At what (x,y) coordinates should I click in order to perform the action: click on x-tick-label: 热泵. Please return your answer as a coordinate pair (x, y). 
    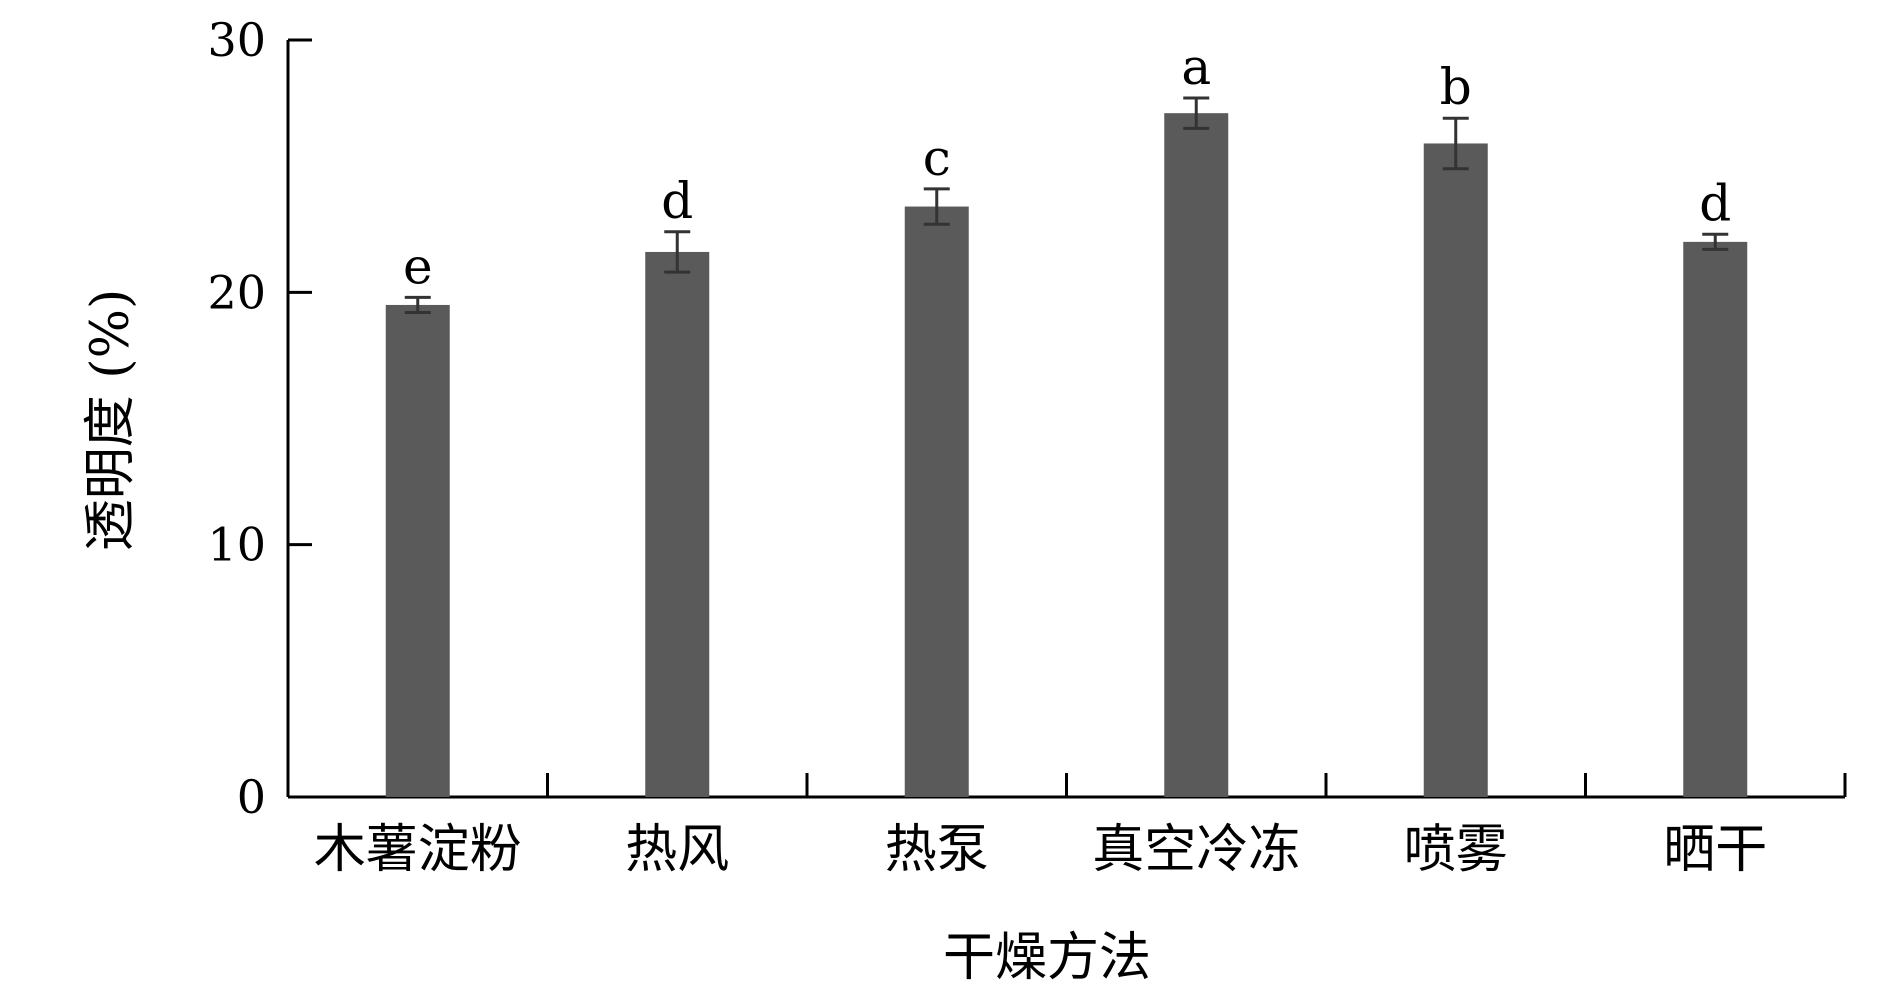
    Looking at the image, I should click on (937, 850).